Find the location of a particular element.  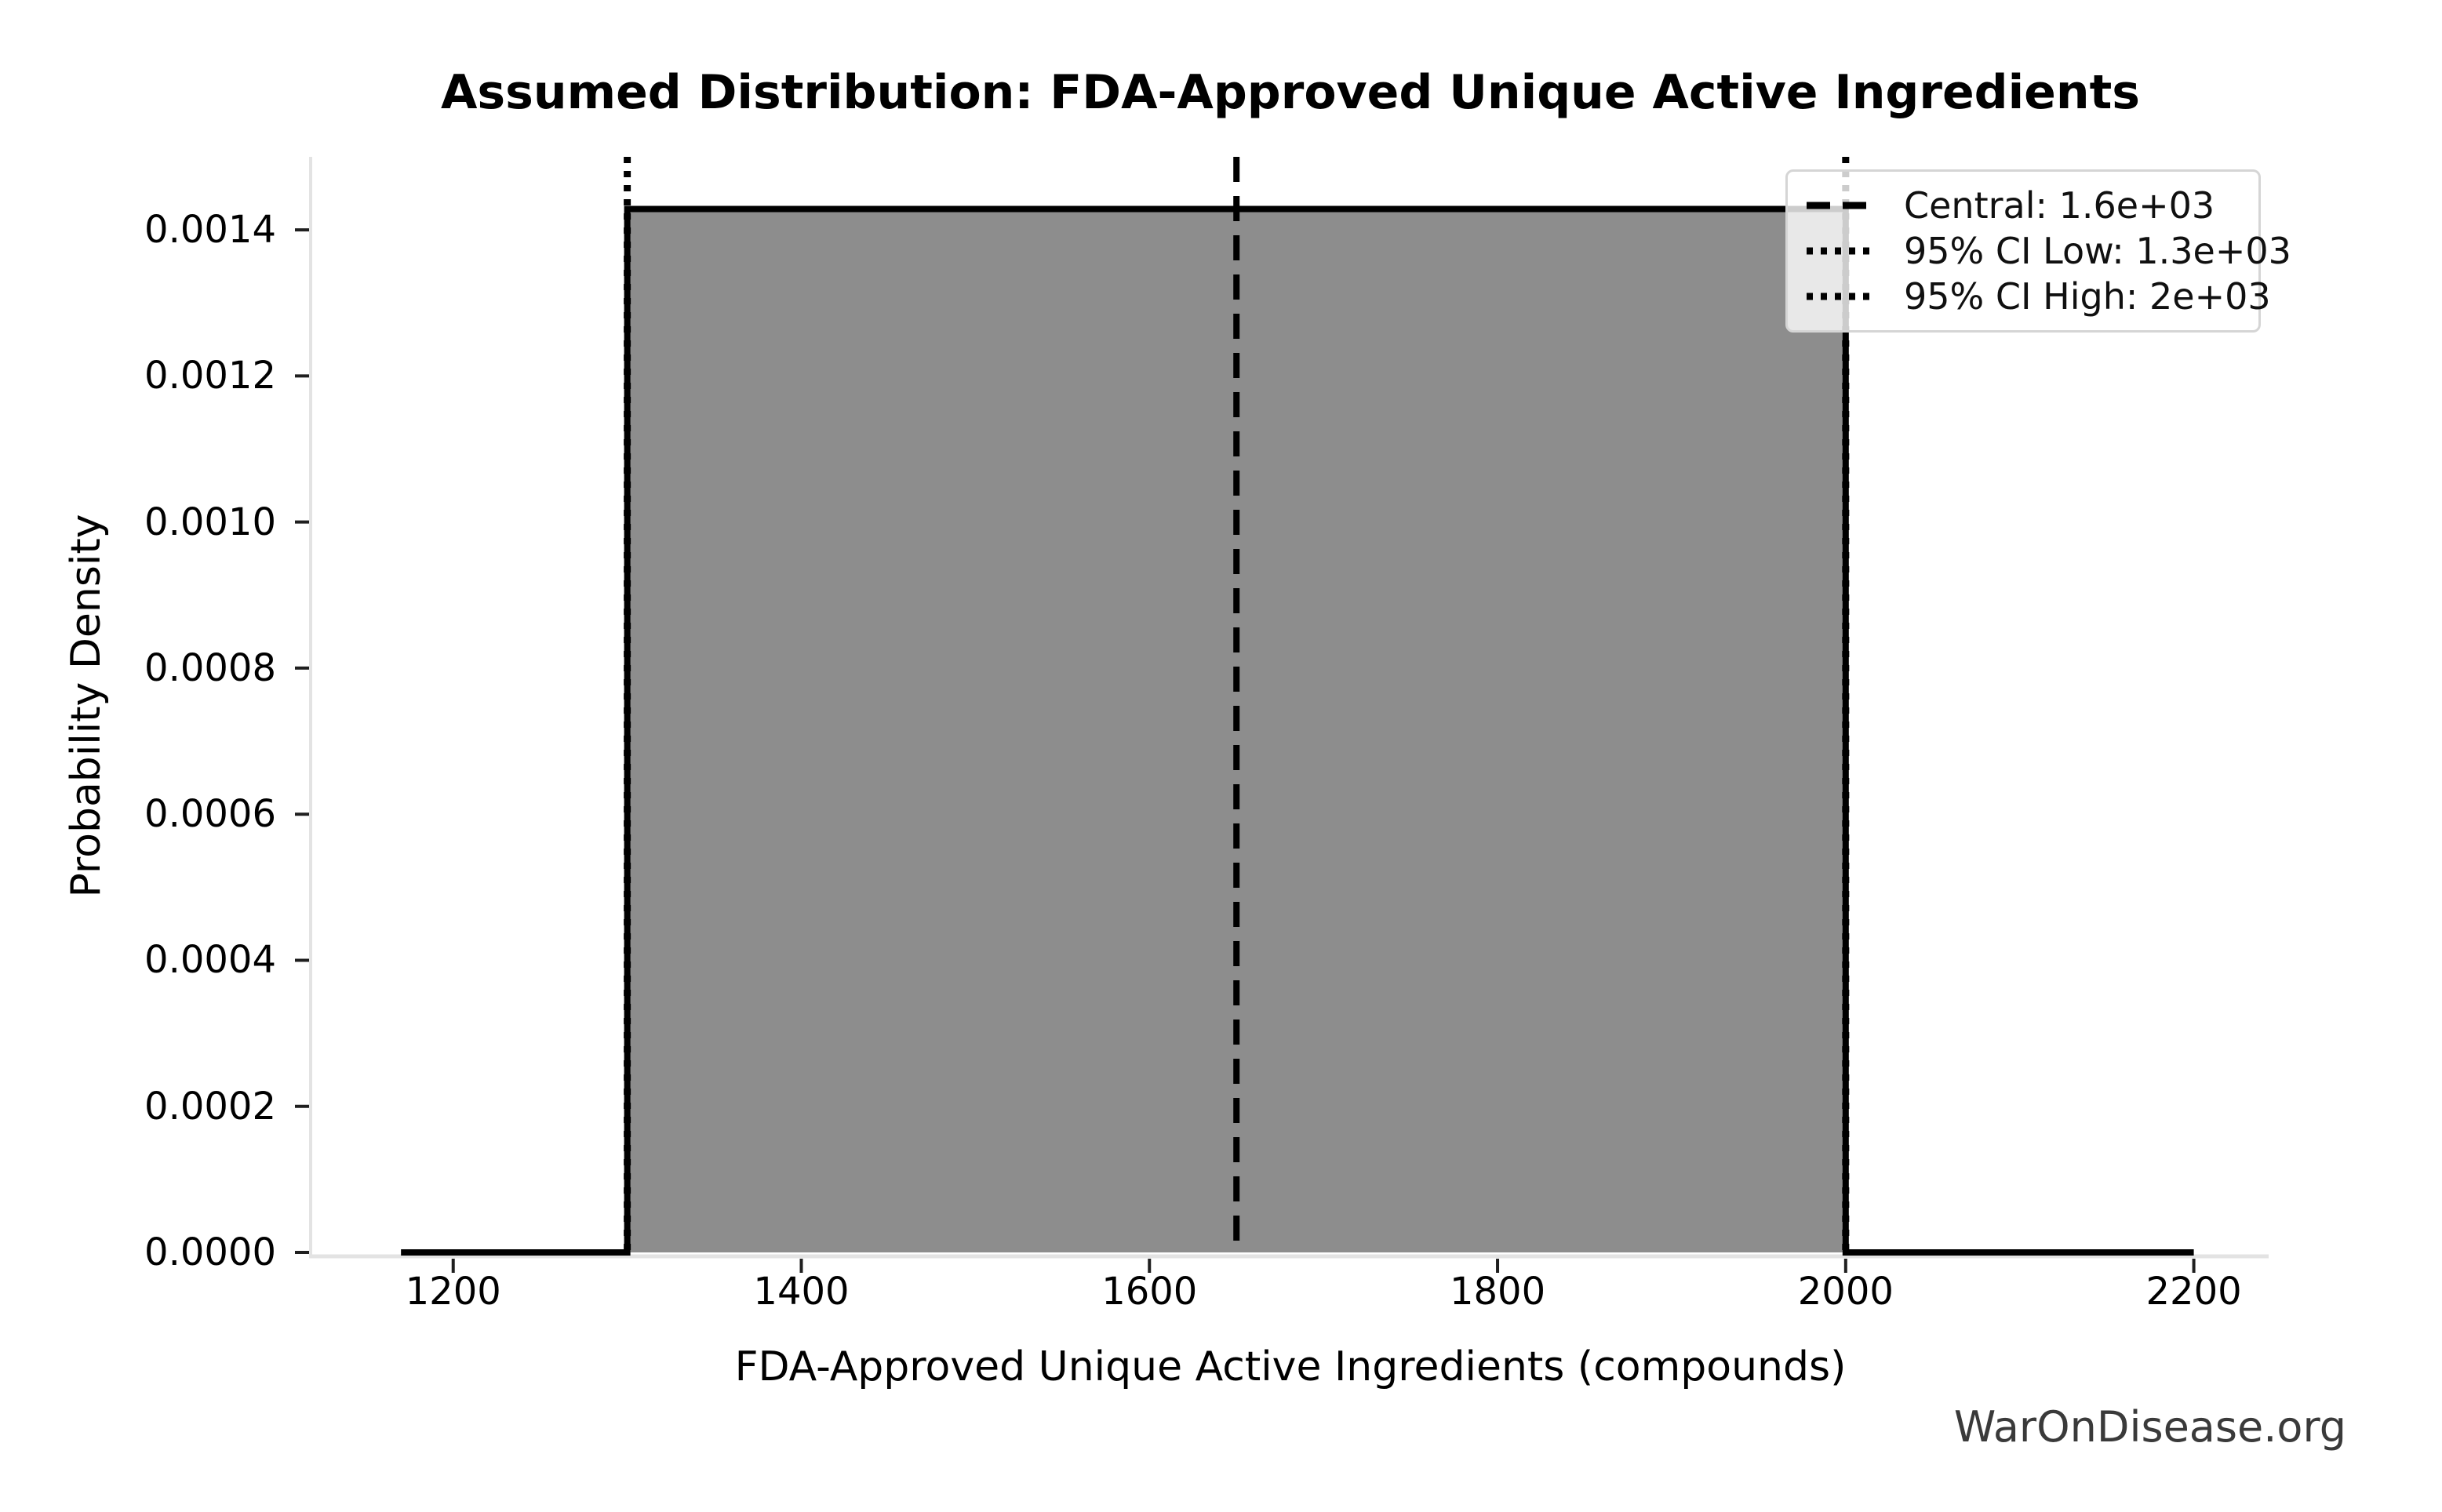

legend-label: 95% CI High: 2e+03 is located at coordinates (2087, 296).